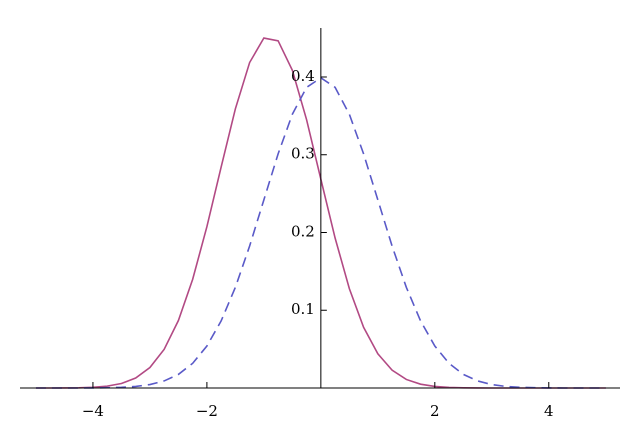 The height and width of the screenshot is (446, 628). Describe the element at coordinates (435, 411) in the screenshot. I see `x-tick-label: 2` at that location.